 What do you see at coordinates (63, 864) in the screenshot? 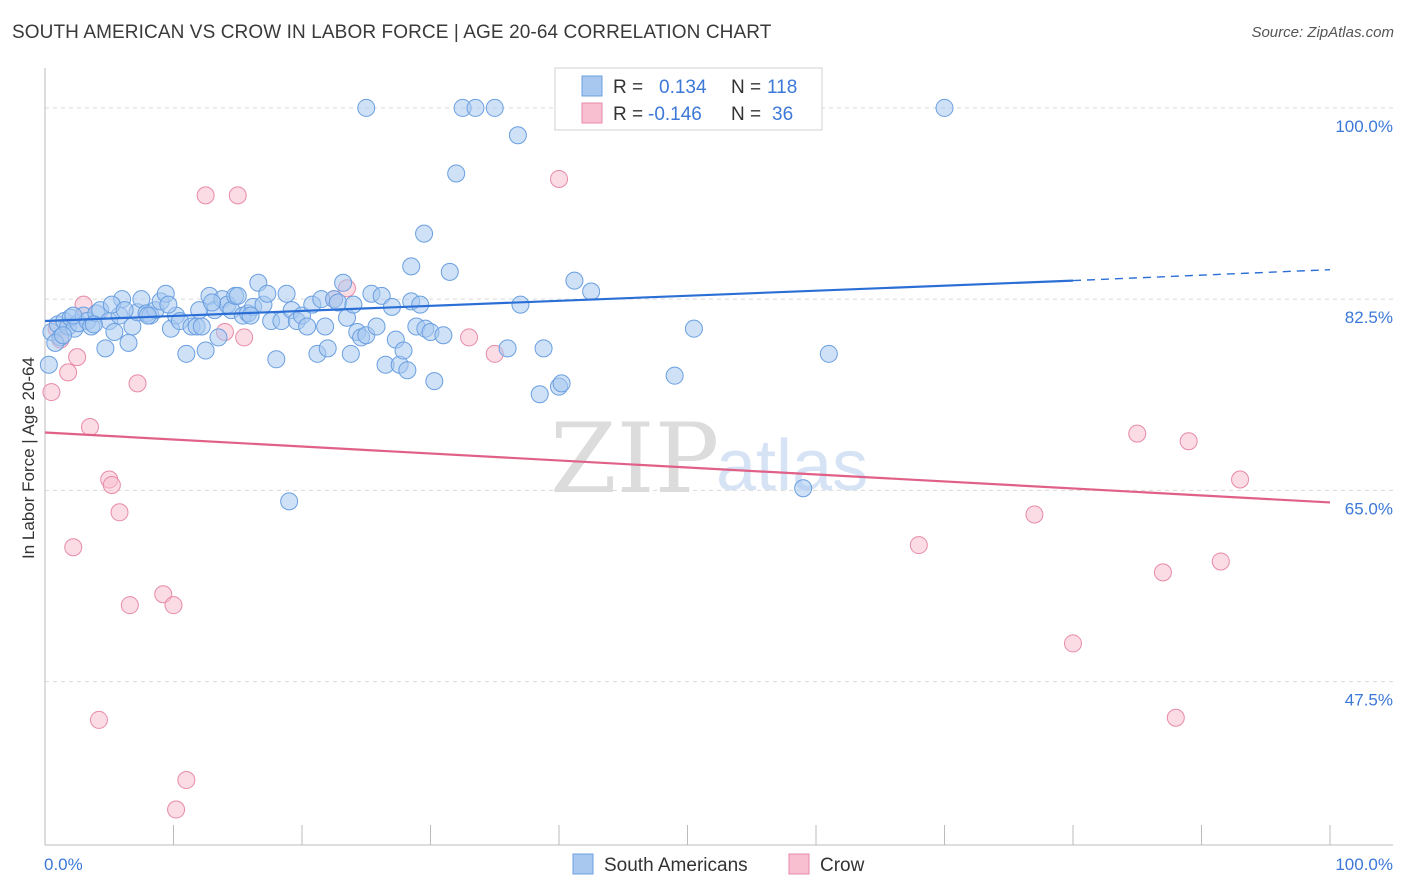
I see `x-tick-label-min: 0.0%` at bounding box center [63, 864].